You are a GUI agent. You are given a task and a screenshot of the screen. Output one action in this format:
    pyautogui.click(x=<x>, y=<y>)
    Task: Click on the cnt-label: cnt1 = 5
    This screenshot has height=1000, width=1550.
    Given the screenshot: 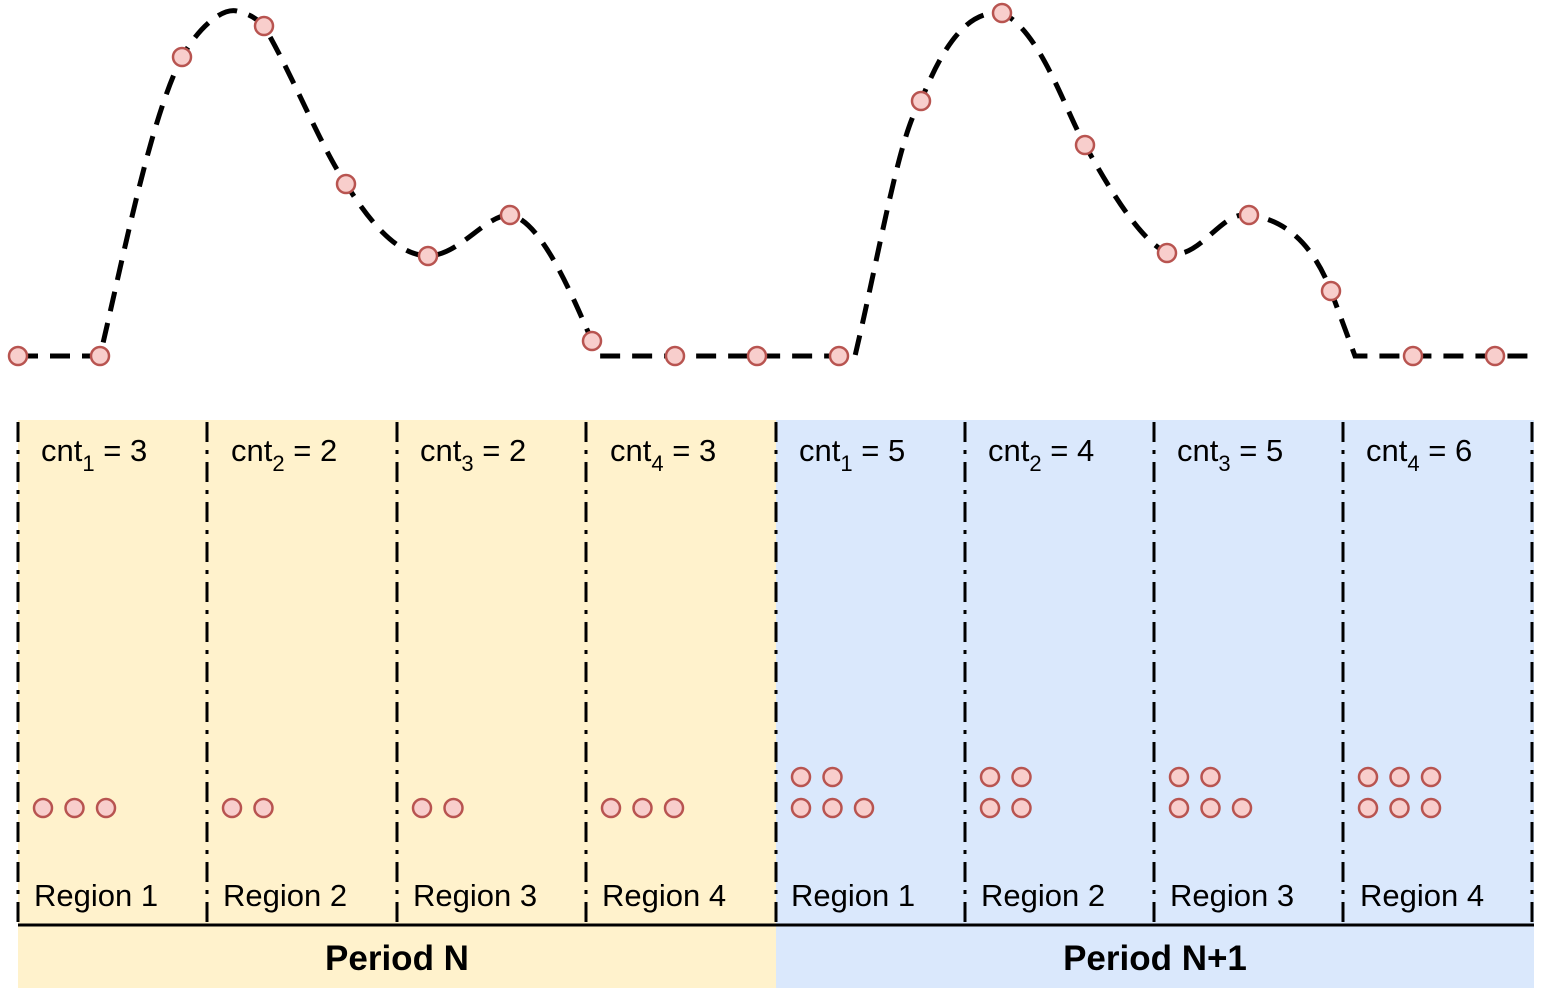 What is the action you would take?
    pyautogui.click(x=852, y=454)
    